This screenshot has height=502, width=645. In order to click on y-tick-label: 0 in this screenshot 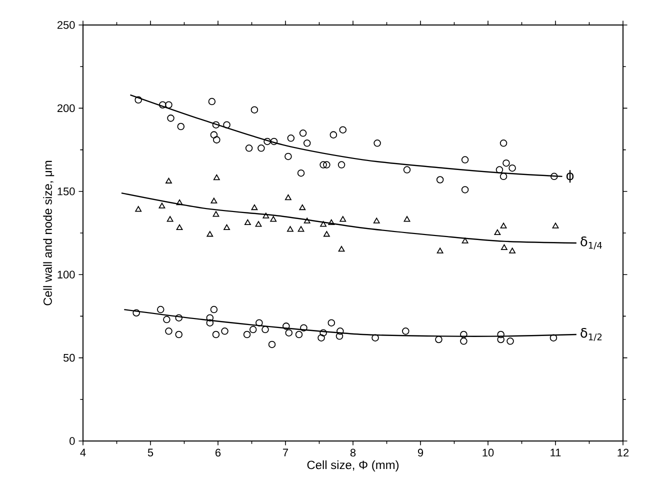, I will do `click(72, 441)`.